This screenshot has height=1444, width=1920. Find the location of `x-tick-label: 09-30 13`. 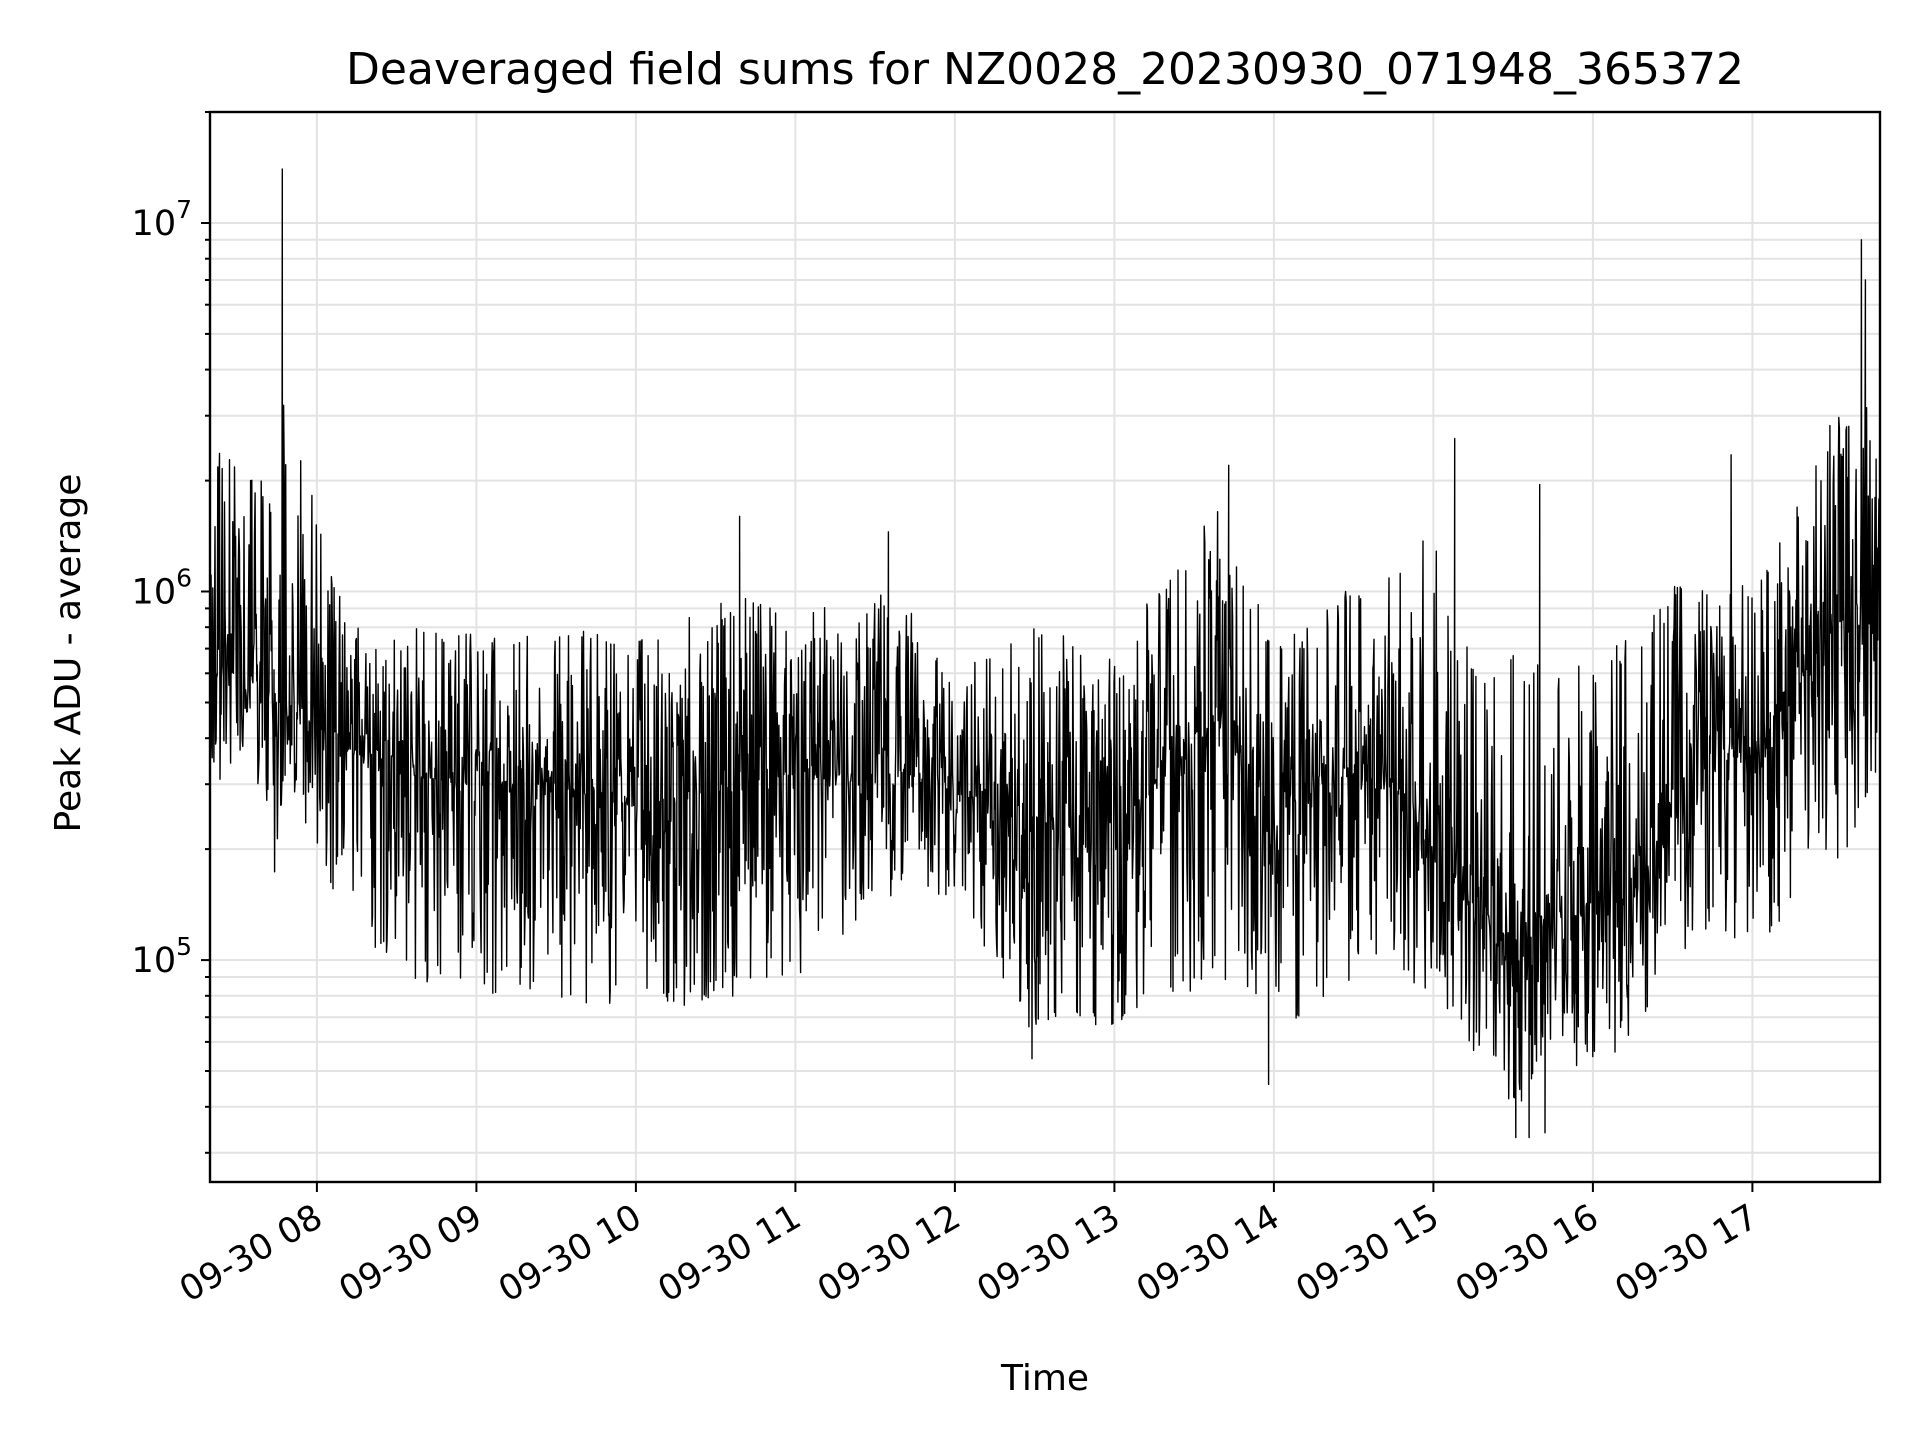

x-tick-label: 09-30 13 is located at coordinates (1049, 1253).